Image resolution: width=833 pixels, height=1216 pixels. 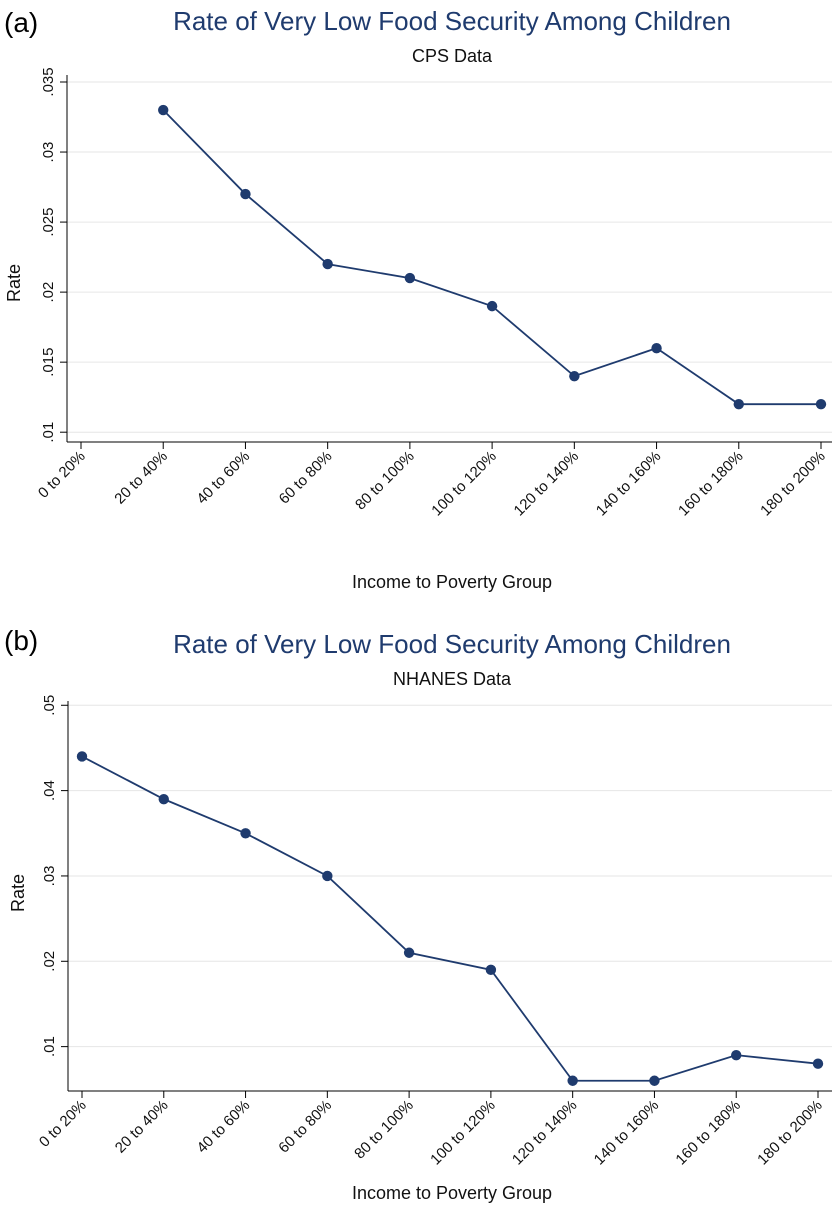 What do you see at coordinates (48, 81) in the screenshot?
I see `y-tick-label-a: .035` at bounding box center [48, 81].